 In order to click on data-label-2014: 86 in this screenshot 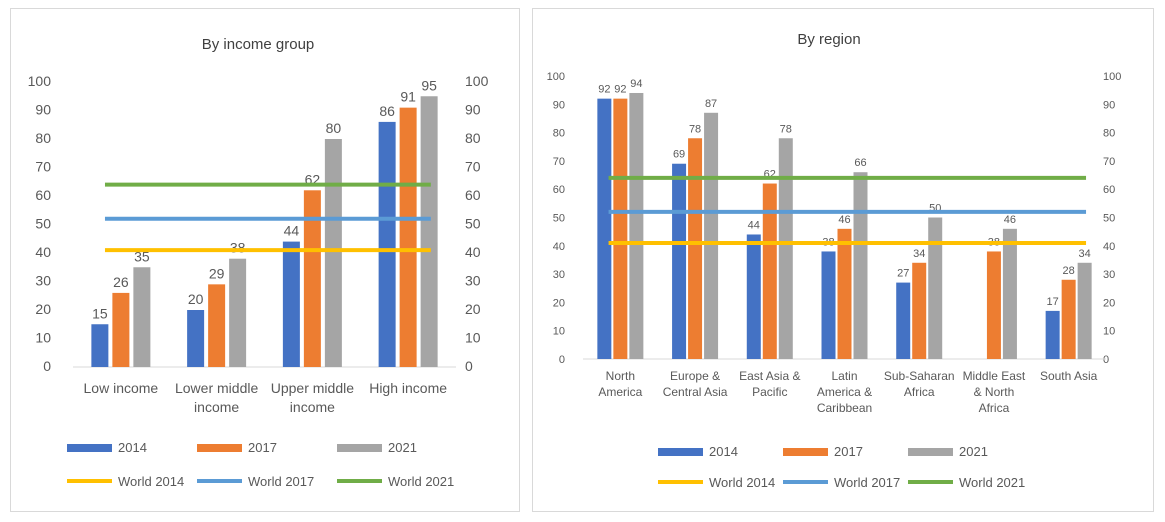, I will do `click(387, 111)`.